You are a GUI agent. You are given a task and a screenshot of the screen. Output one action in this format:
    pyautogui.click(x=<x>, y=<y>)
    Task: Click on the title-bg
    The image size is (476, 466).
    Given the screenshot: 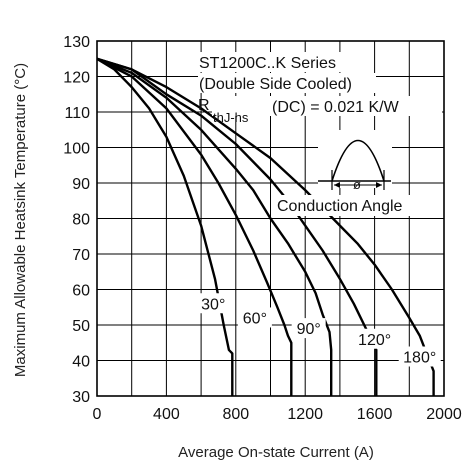 What is the action you would take?
    pyautogui.click(x=280, y=62)
    